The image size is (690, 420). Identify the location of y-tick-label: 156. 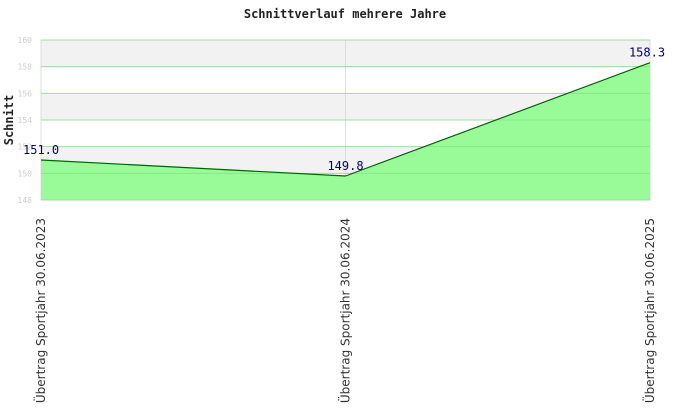
(25, 93).